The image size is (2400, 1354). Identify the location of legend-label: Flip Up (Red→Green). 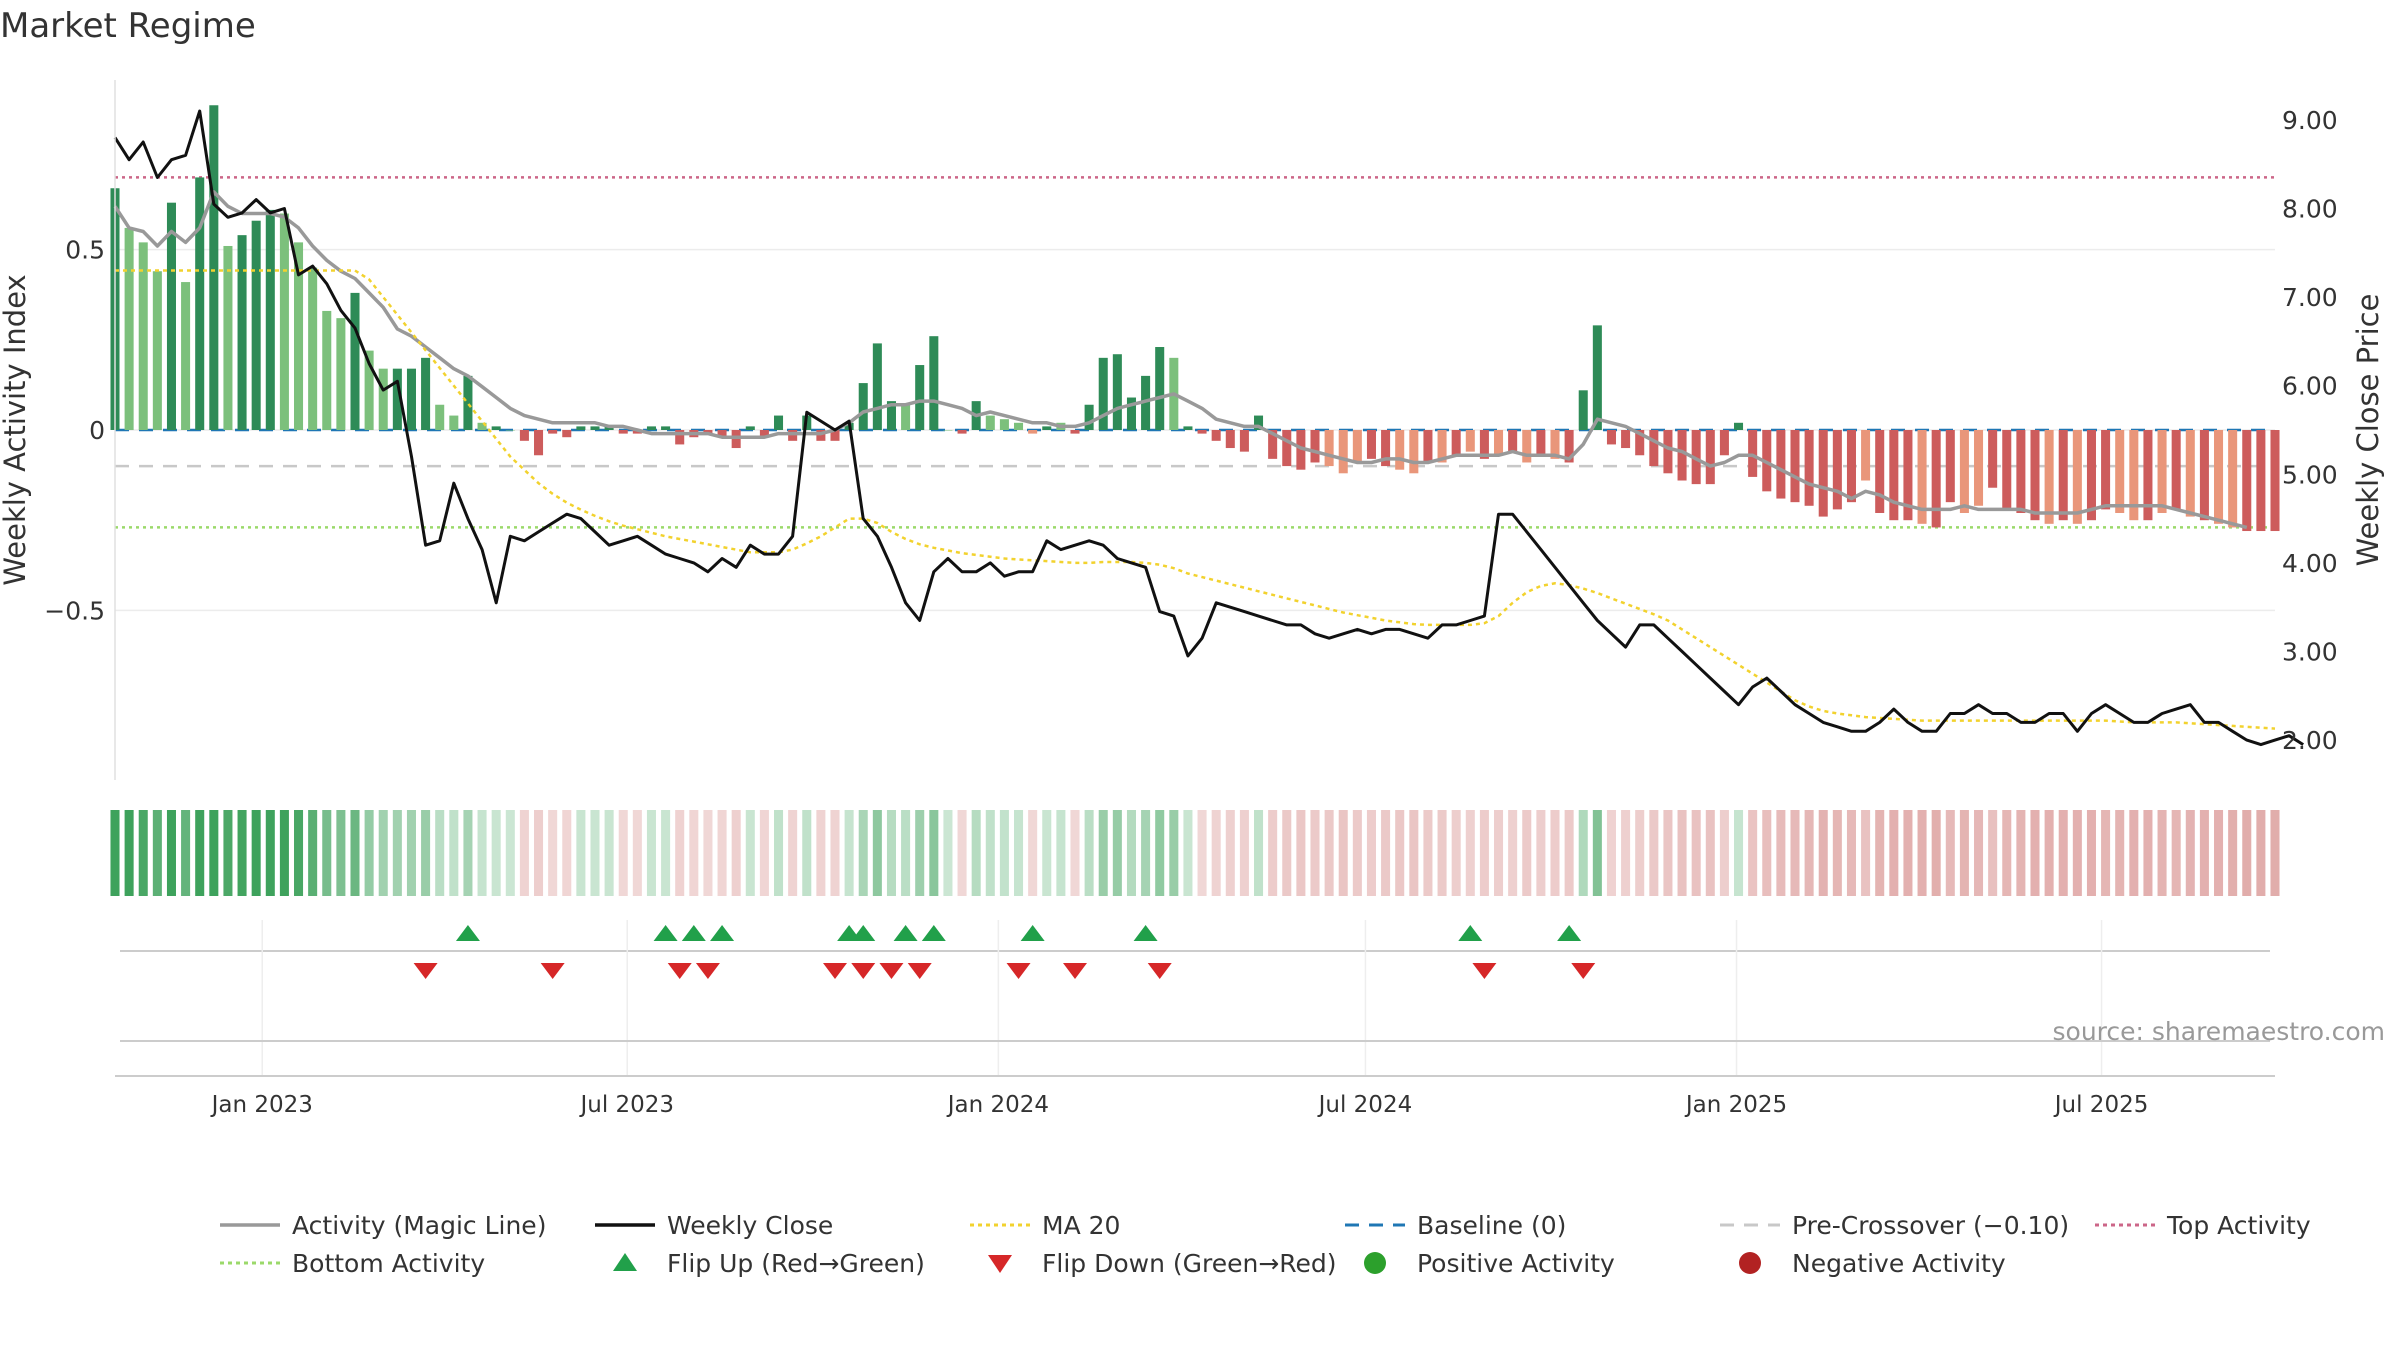
(796, 1263).